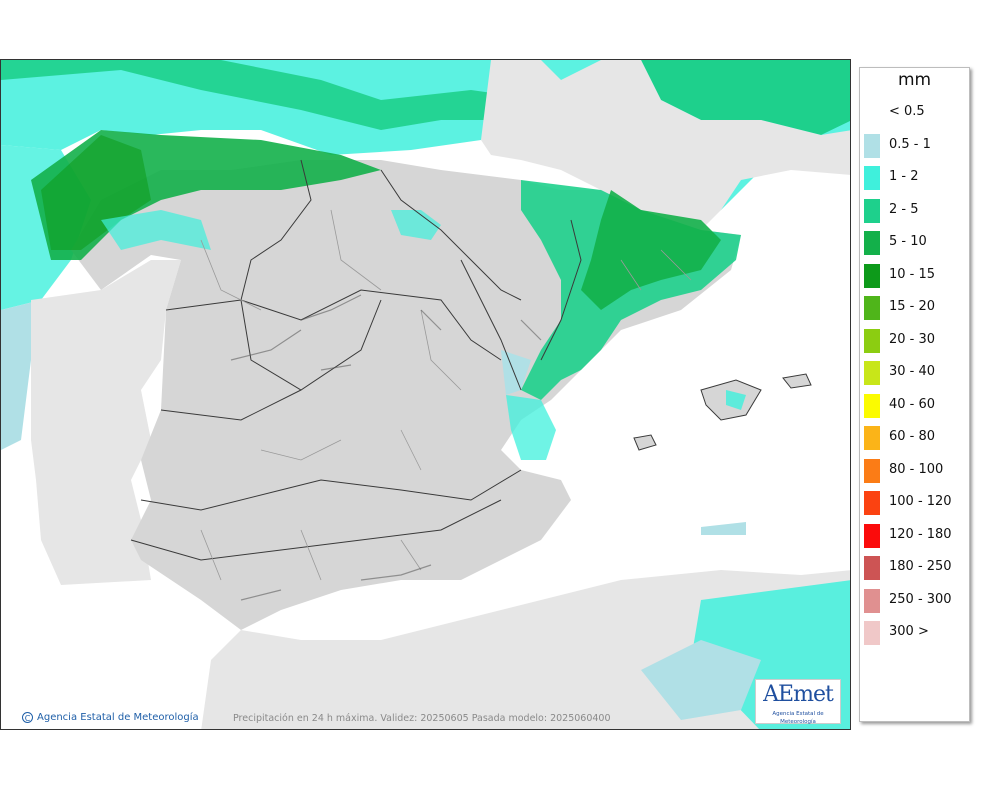  I want to click on legend-row: 20 - 30, so click(914, 340).